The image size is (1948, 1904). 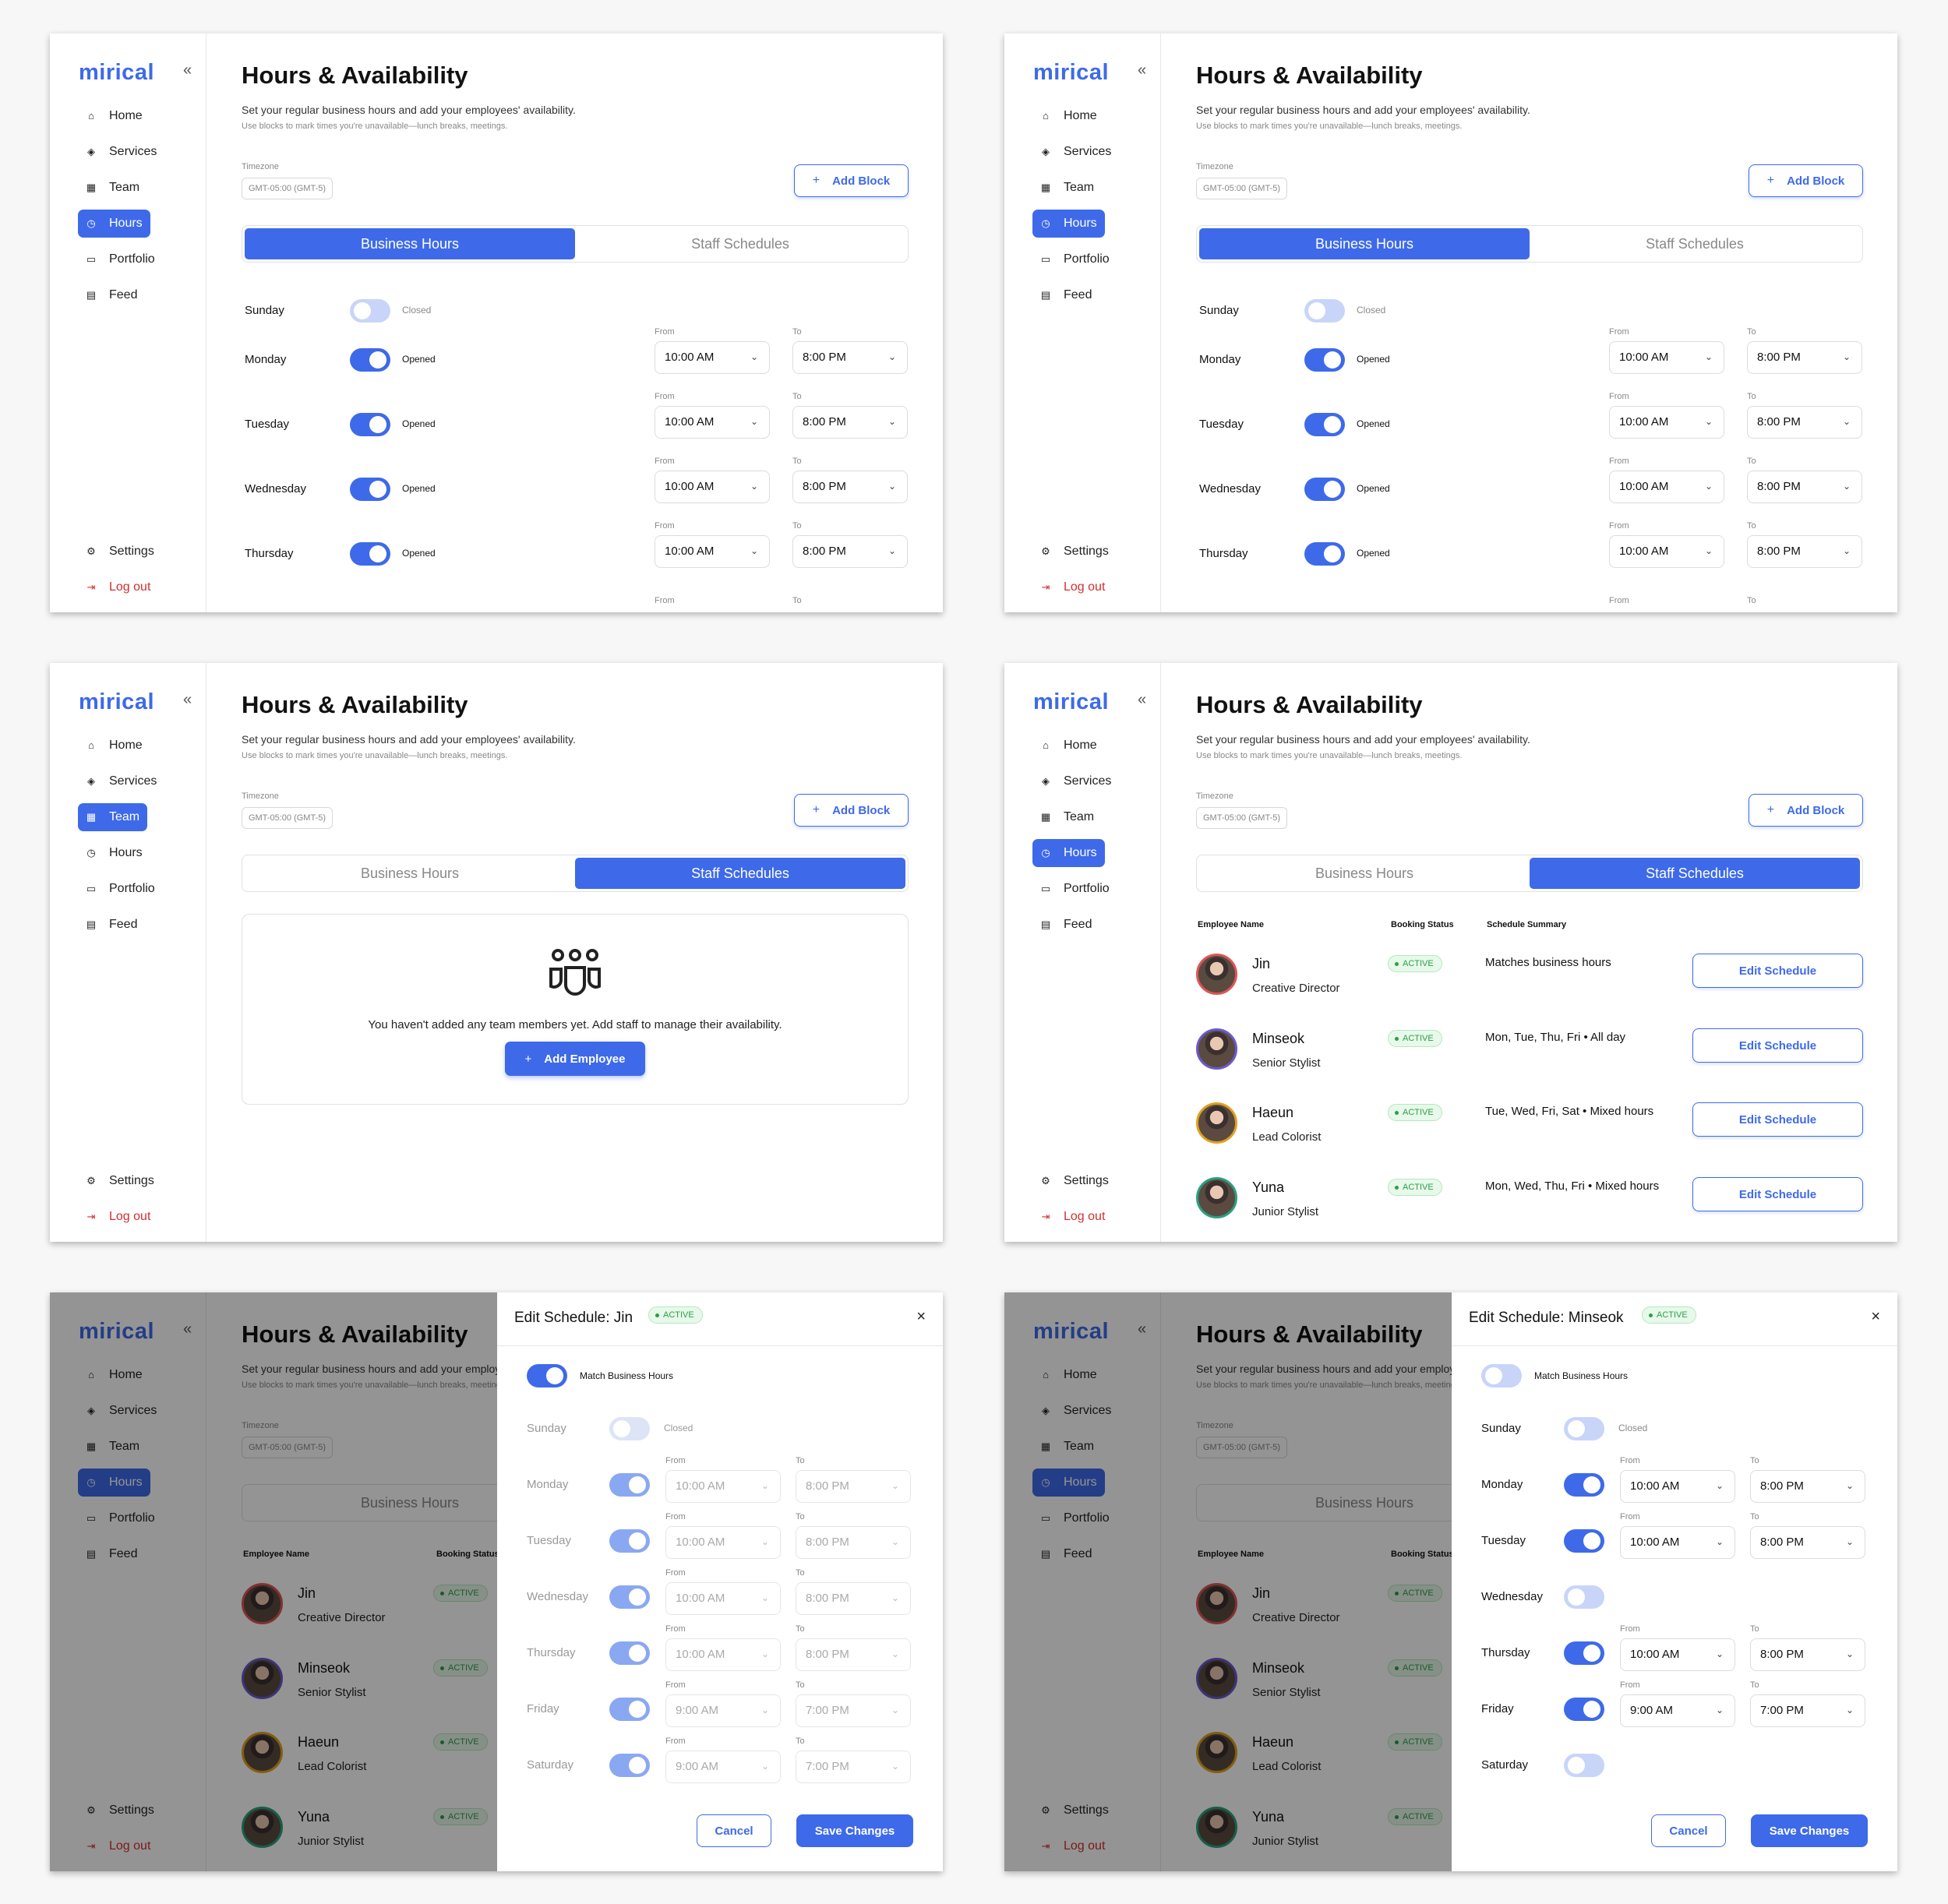 I want to click on add-employee-button: + Add Employee, so click(x=575, y=1059).